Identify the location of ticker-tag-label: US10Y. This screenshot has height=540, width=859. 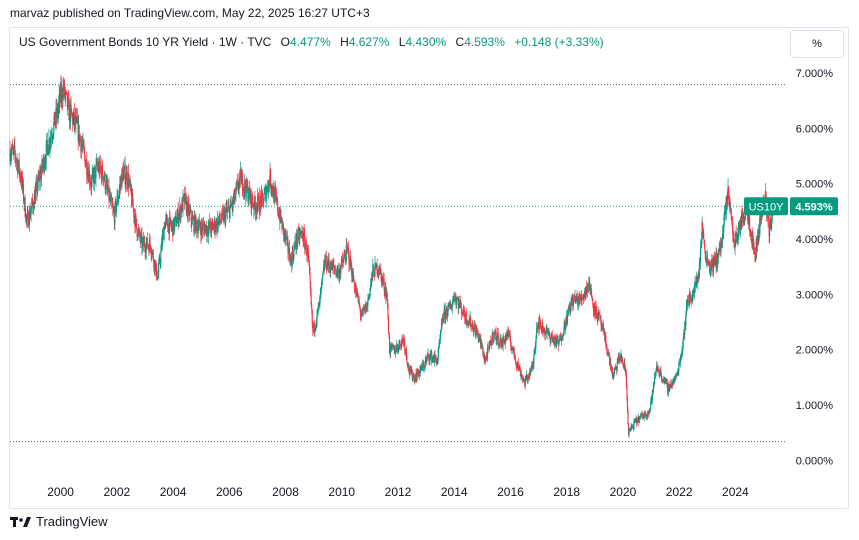
(767, 207).